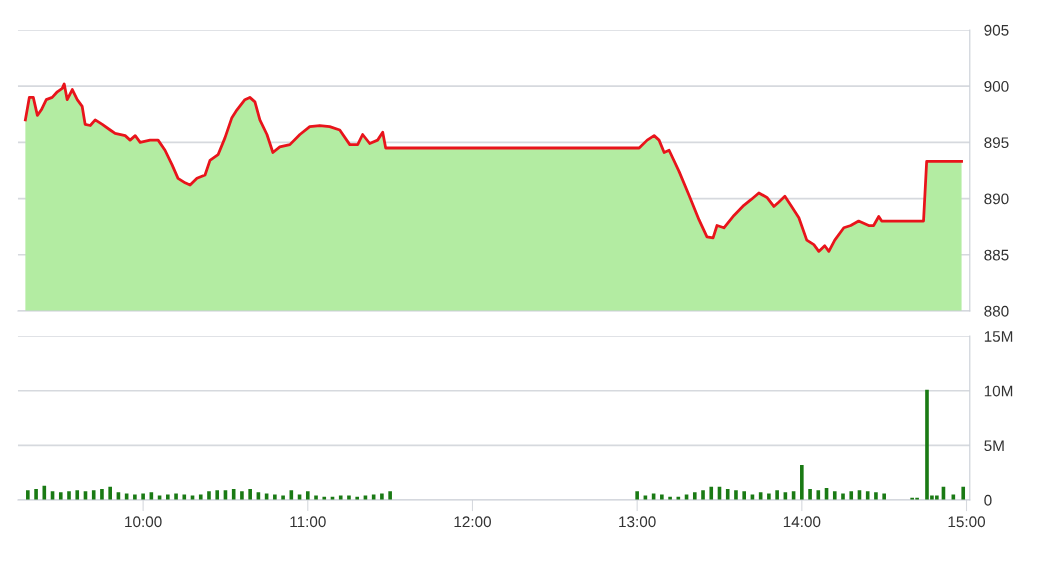  I want to click on x-tick-label: 14:00, so click(802, 522).